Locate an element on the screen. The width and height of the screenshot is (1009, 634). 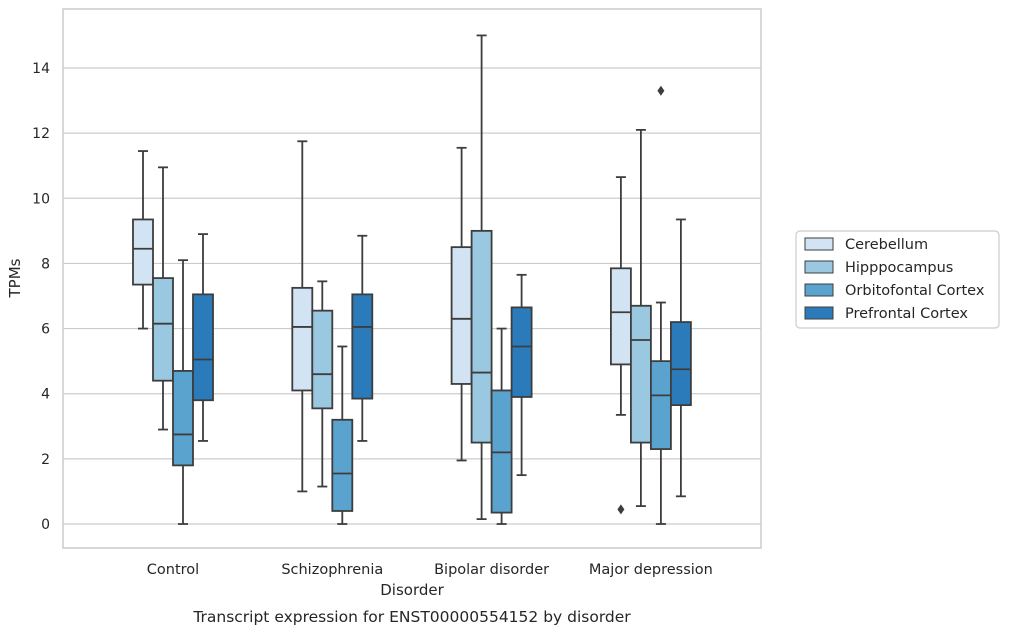
y-tick-label: 8 is located at coordinates (45, 264).